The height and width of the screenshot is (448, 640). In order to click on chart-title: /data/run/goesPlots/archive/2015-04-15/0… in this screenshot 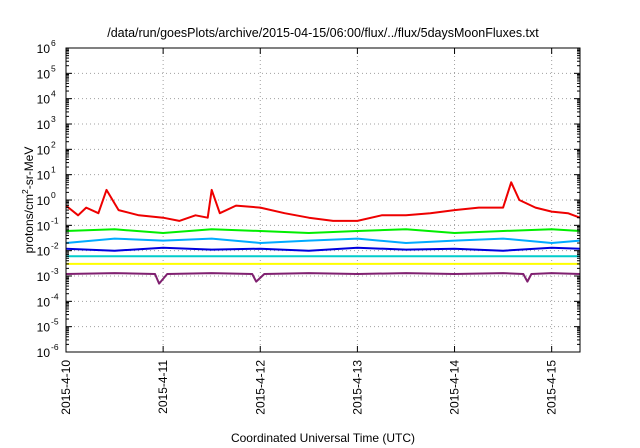, I will do `click(323, 33)`.